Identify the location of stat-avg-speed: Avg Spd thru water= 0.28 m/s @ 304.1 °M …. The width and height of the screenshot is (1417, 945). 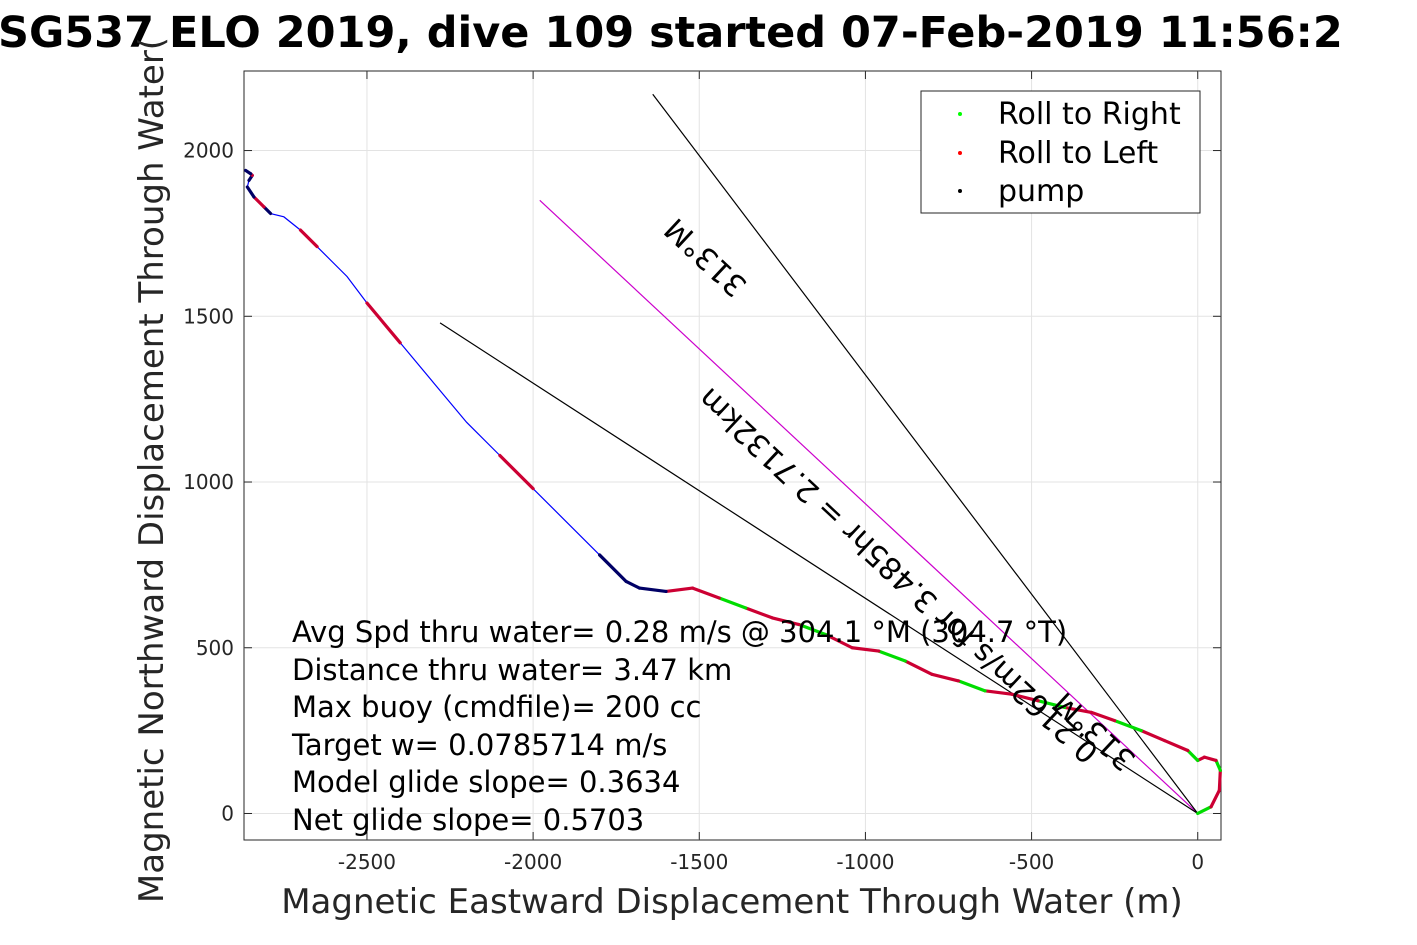
(679, 632).